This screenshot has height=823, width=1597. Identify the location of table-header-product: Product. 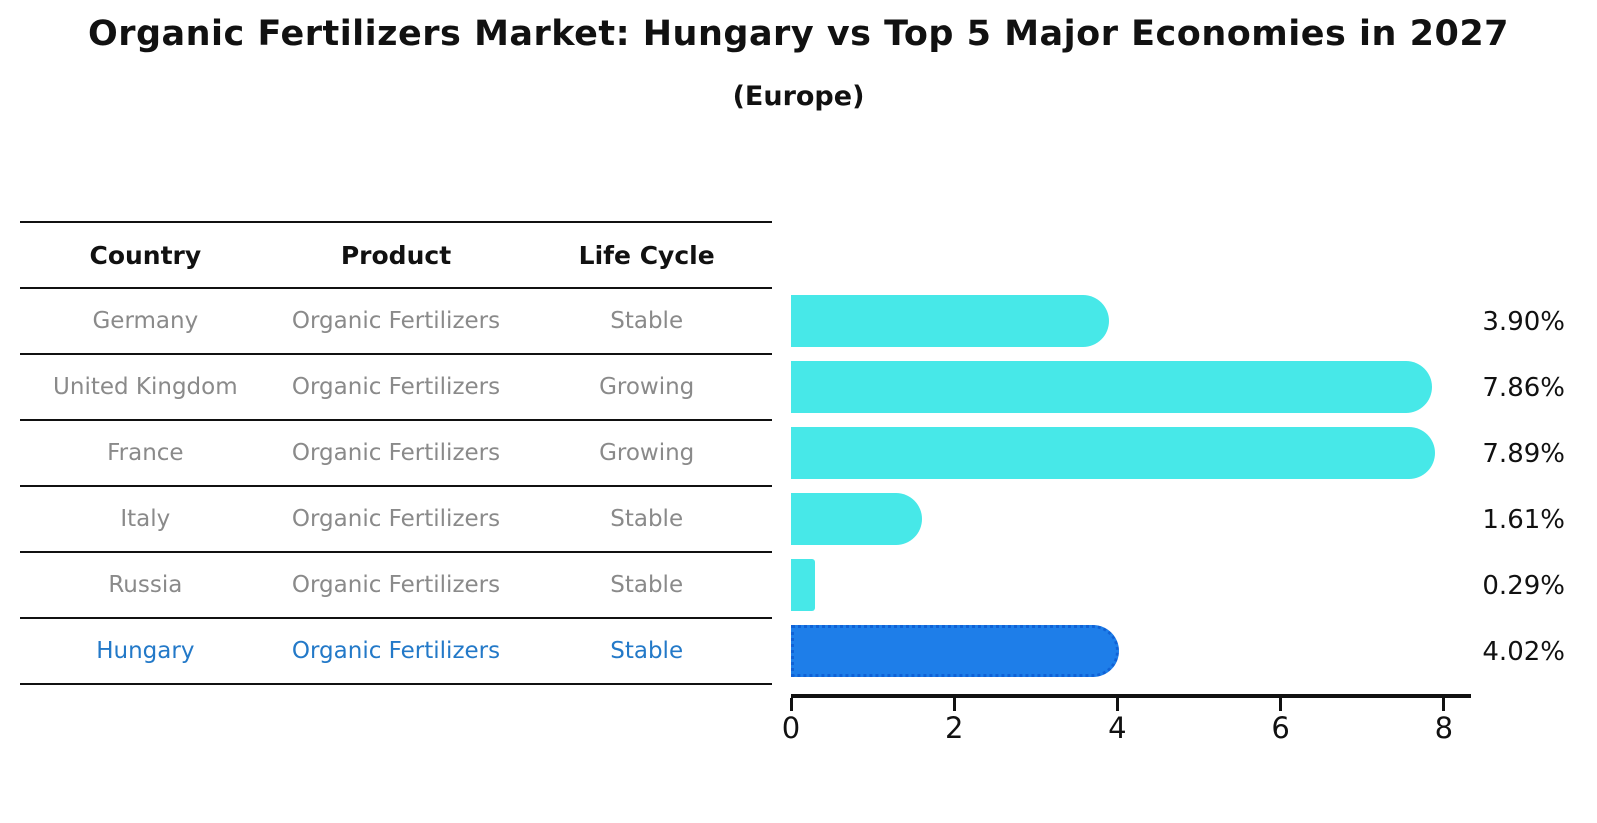
(396, 255).